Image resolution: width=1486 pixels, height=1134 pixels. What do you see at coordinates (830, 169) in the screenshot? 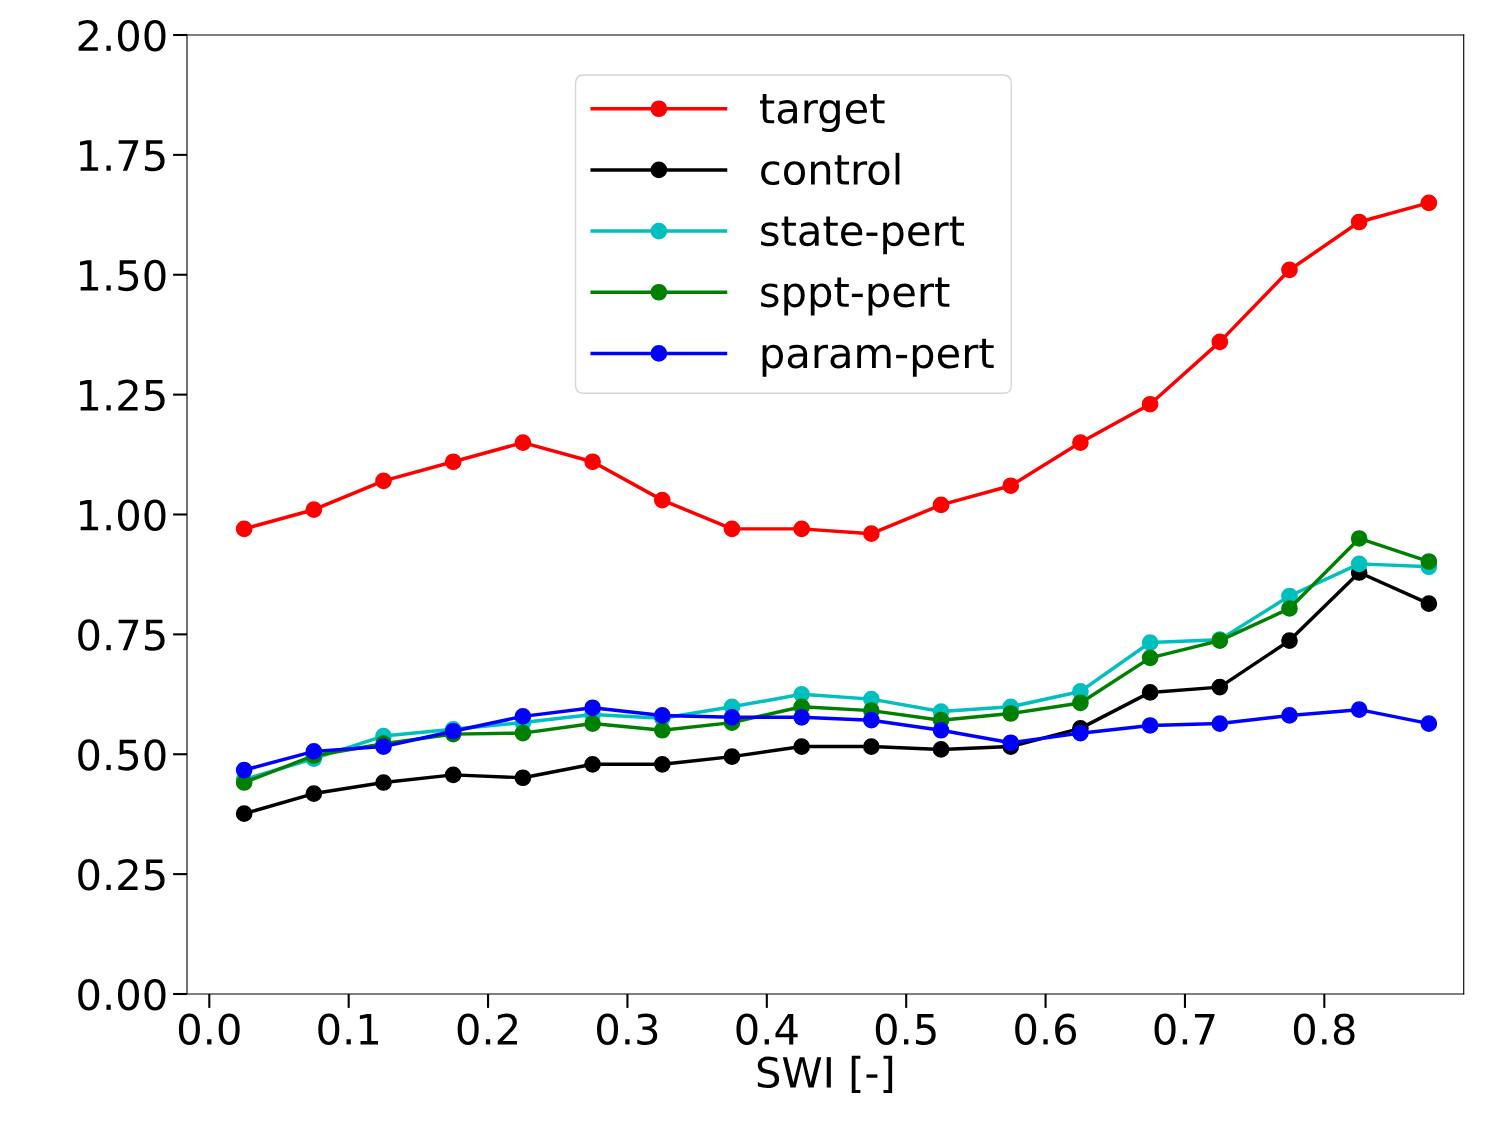
I see `legend-label: control` at bounding box center [830, 169].